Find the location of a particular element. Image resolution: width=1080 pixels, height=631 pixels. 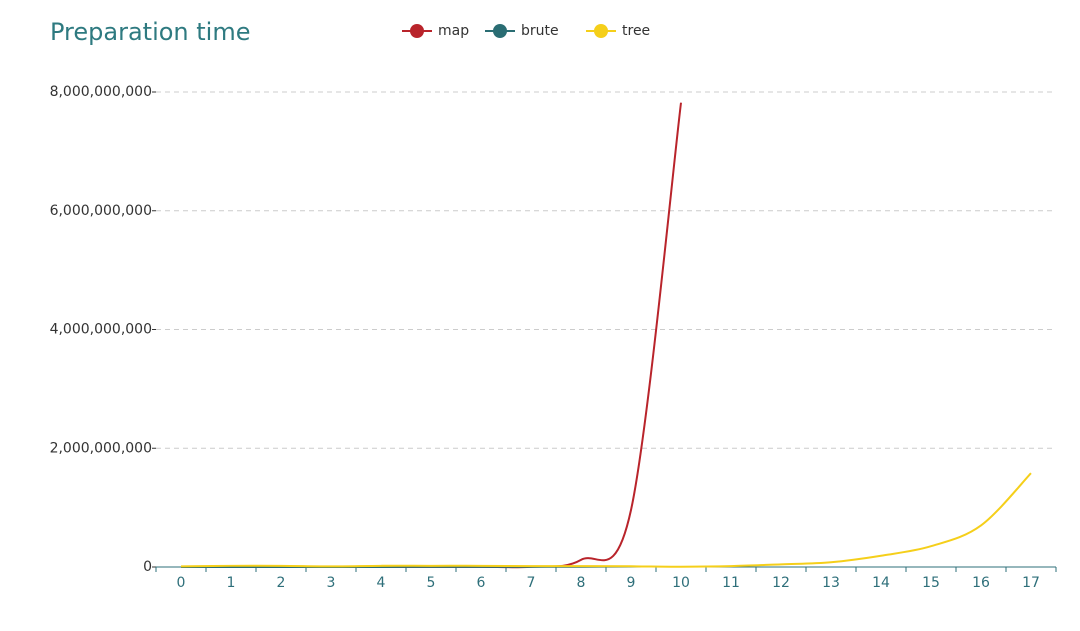

x-tick-label: 8 is located at coordinates (581, 583).